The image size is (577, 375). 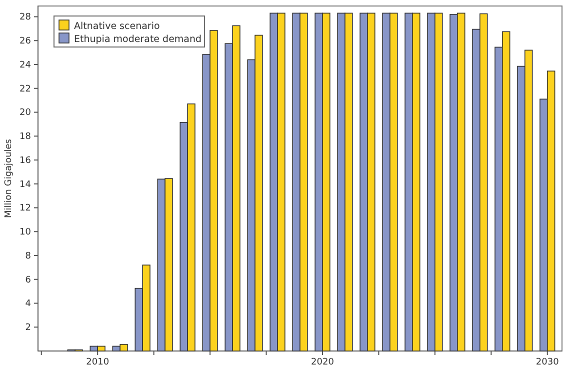 I want to click on y-tick-label: 24, so click(x=26, y=65).